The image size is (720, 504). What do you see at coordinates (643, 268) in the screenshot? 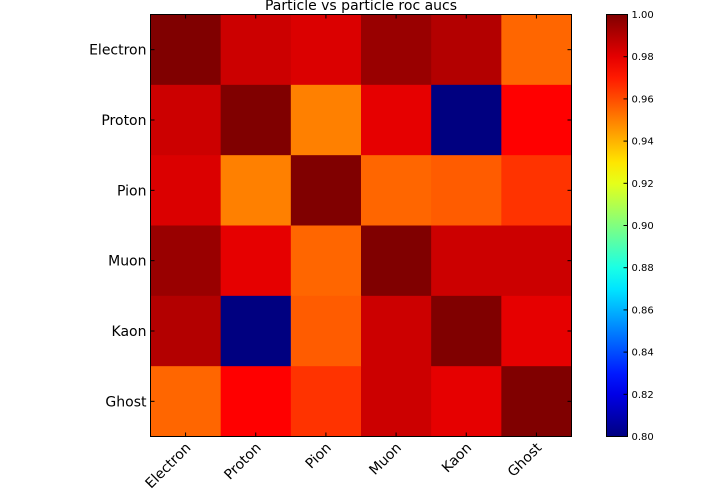
I see `colorbar-tick-label: 0.88` at bounding box center [643, 268].